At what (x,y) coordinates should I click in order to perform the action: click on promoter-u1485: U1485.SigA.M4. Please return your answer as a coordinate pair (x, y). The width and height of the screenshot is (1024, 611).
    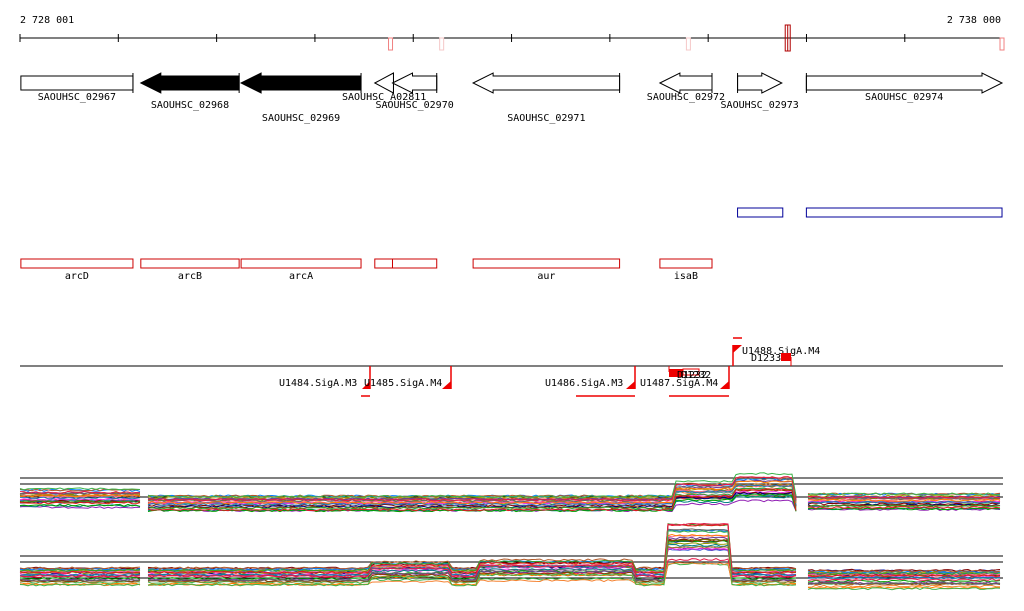
    Looking at the image, I should click on (408, 377).